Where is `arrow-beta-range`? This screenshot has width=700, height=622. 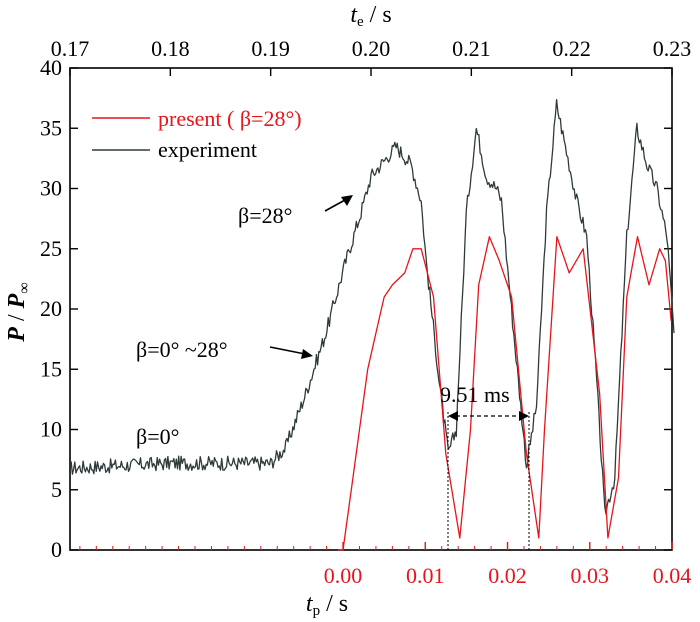
arrow-beta-range is located at coordinates (287, 350).